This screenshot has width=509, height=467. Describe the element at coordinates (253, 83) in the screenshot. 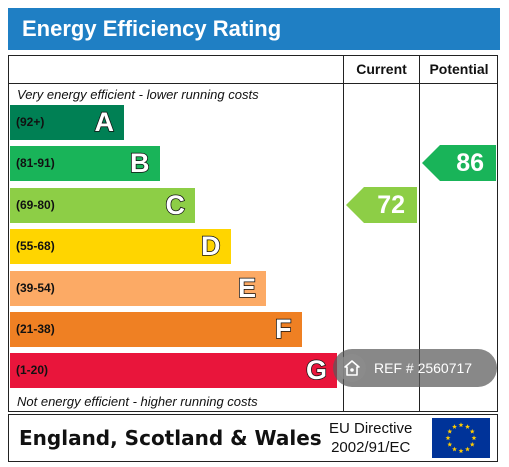

I see `header-divider` at that location.